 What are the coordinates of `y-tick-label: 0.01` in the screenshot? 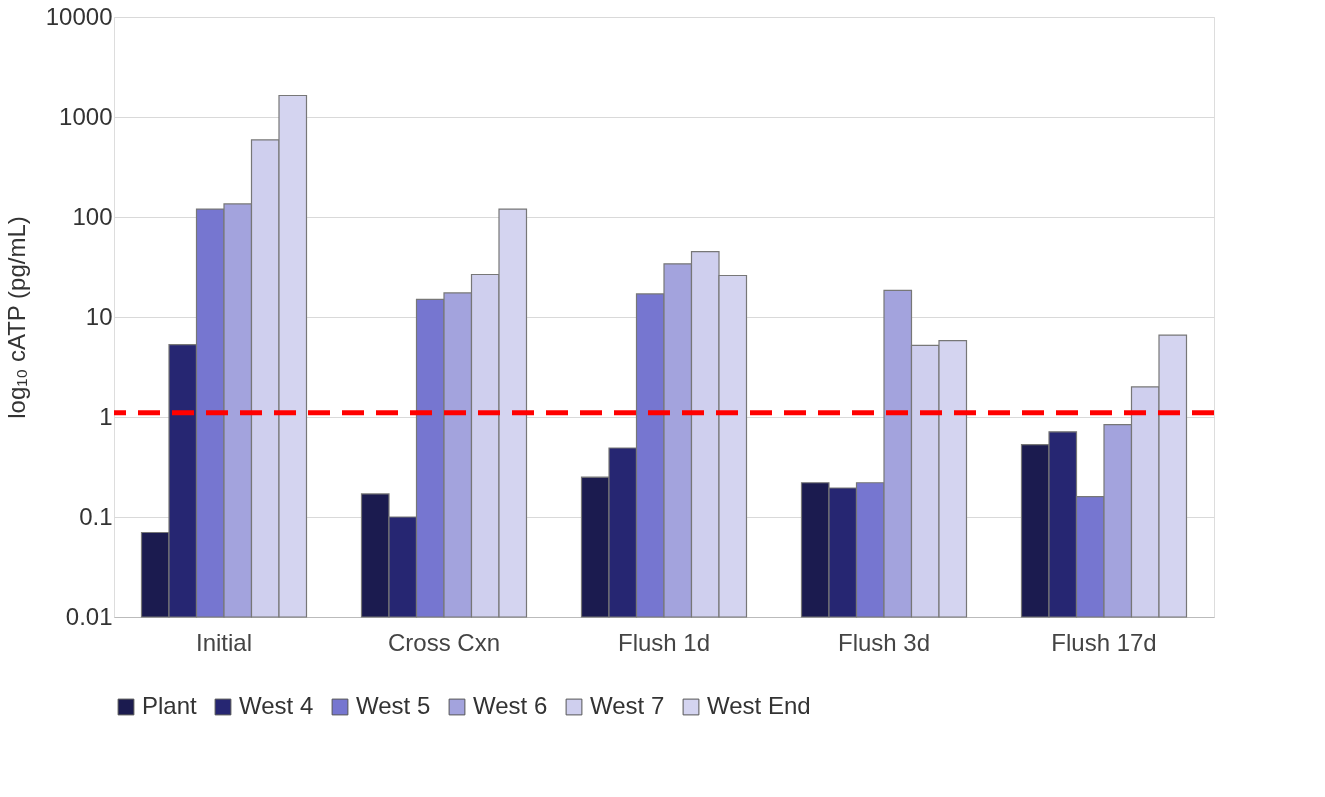 It's located at (89, 616).